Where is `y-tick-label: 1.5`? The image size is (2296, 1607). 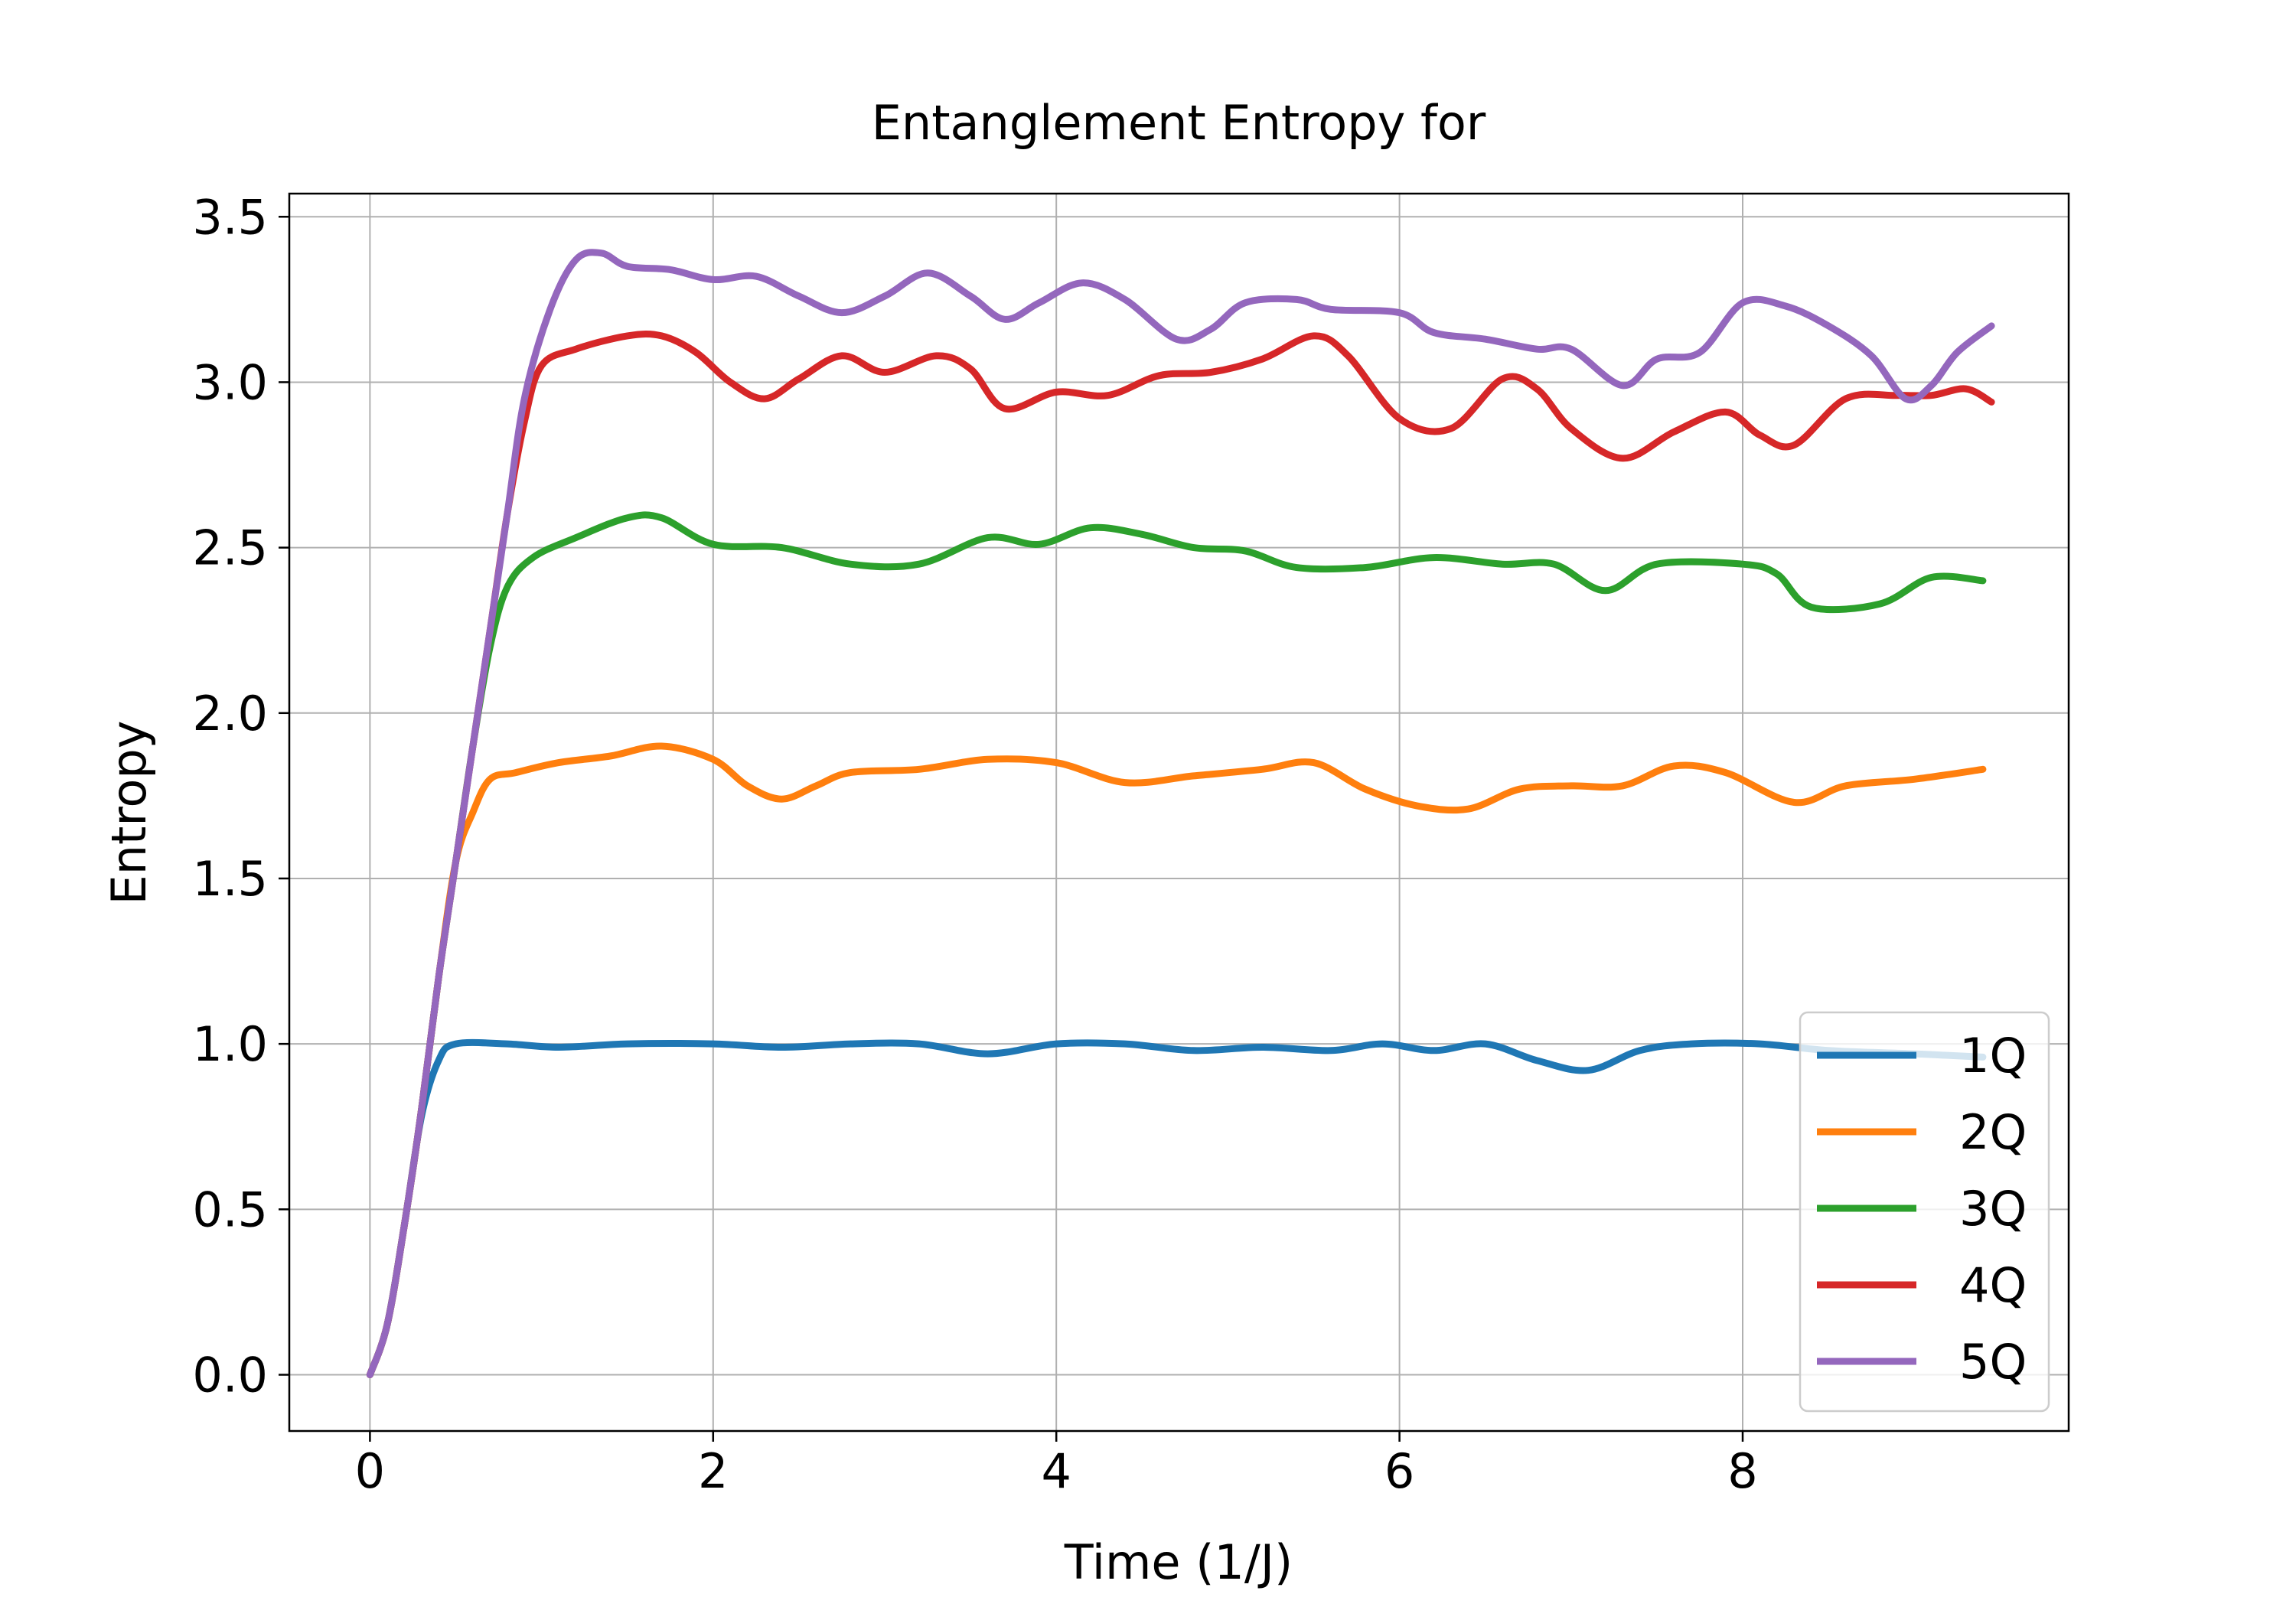 y-tick-label: 1.5 is located at coordinates (230, 879).